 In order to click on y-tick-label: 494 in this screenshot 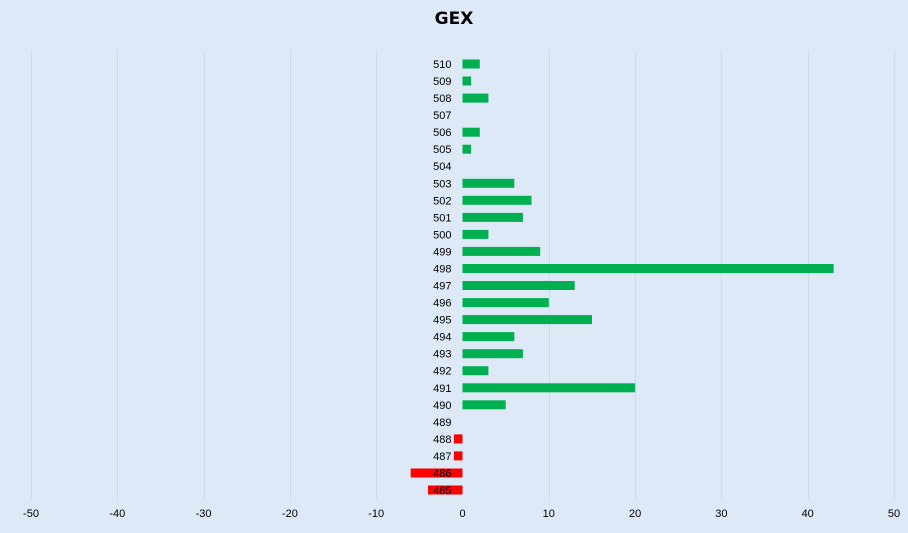, I will do `click(442, 338)`.